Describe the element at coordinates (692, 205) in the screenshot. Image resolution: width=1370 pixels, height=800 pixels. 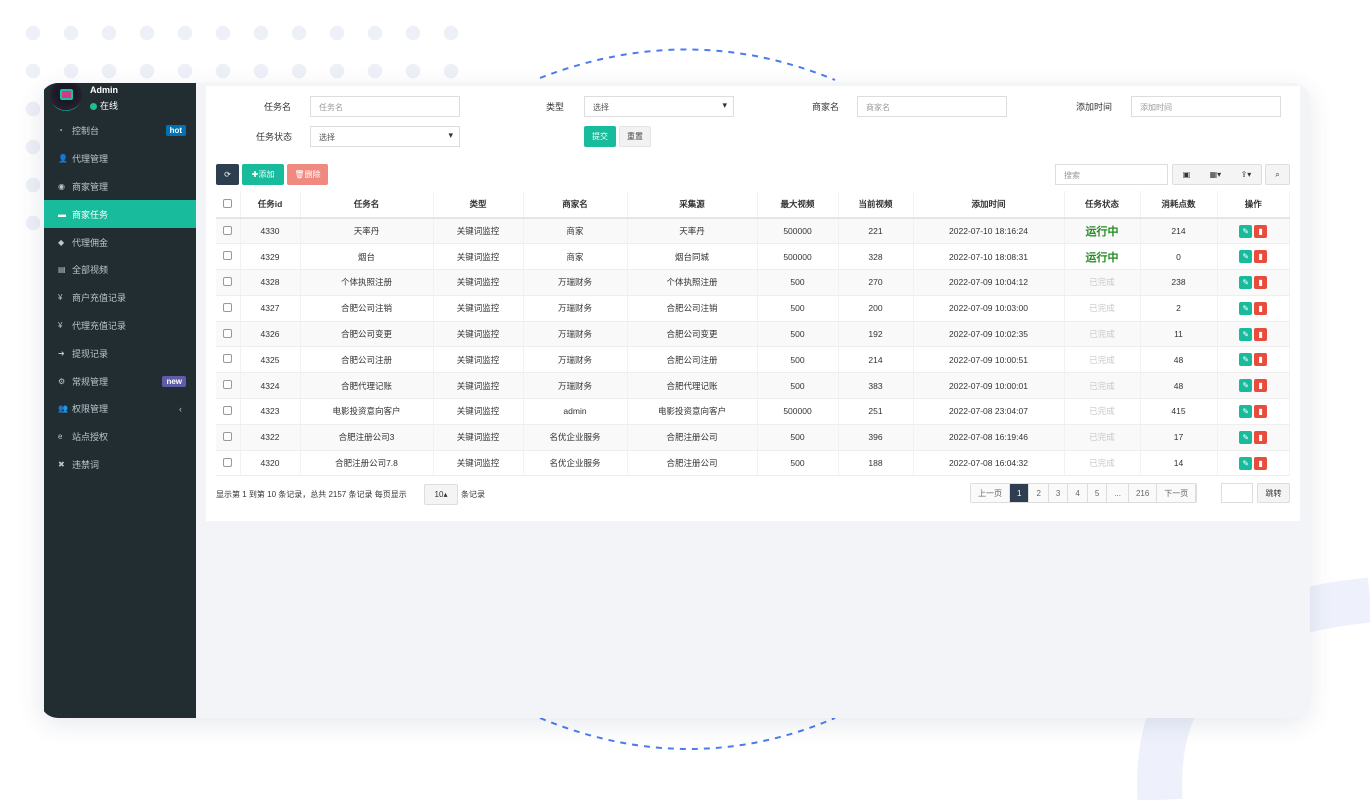
I see `column-header: 采集源` at that location.